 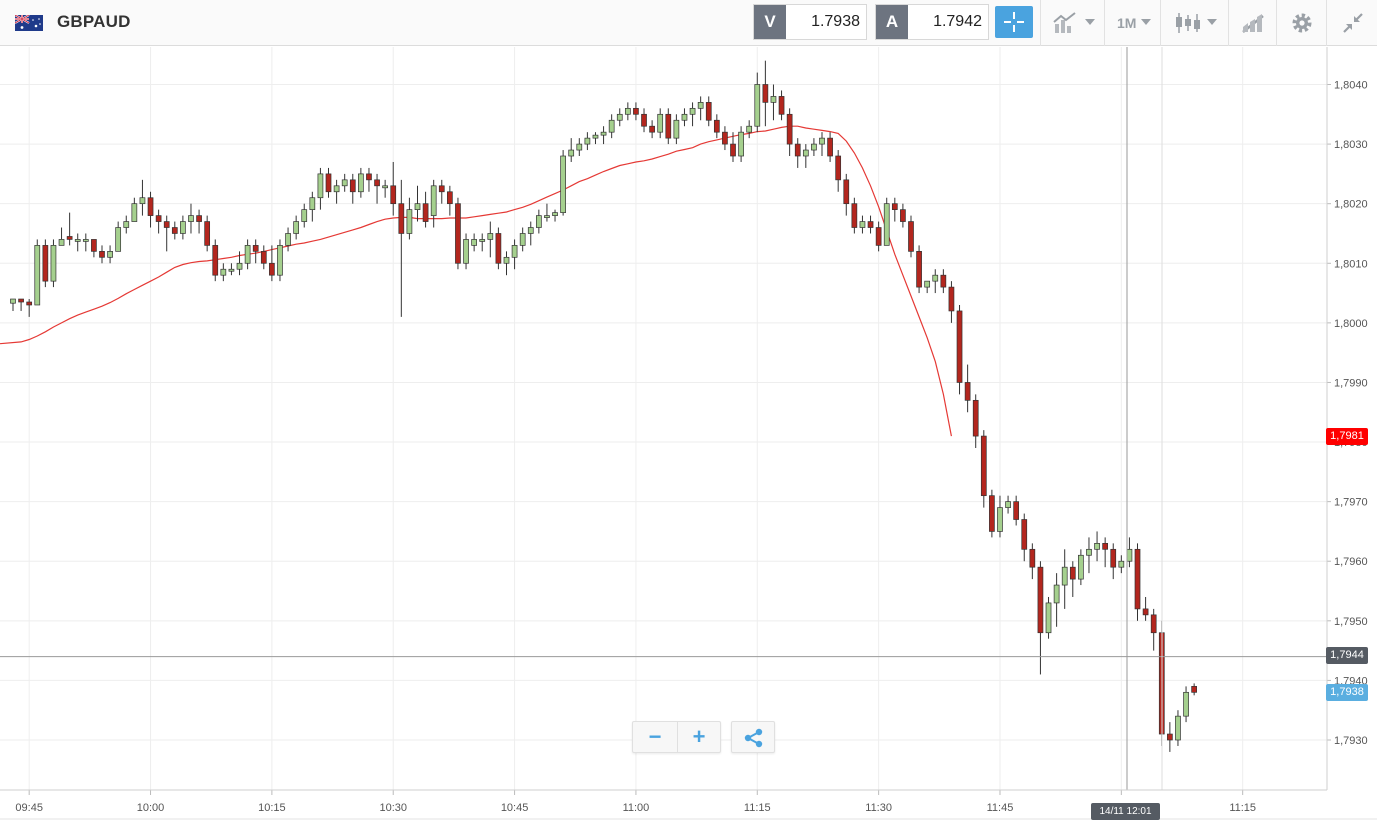 I want to click on drawing-tools-button, so click(x=1252, y=23).